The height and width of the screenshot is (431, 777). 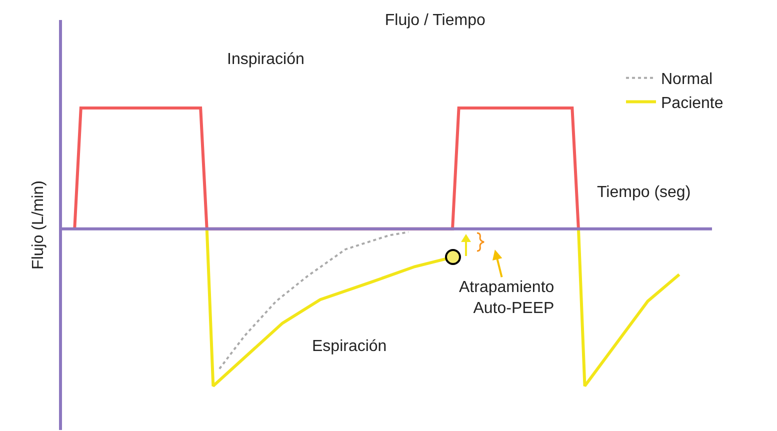 What do you see at coordinates (692, 103) in the screenshot?
I see `legend-label: Paciente` at bounding box center [692, 103].